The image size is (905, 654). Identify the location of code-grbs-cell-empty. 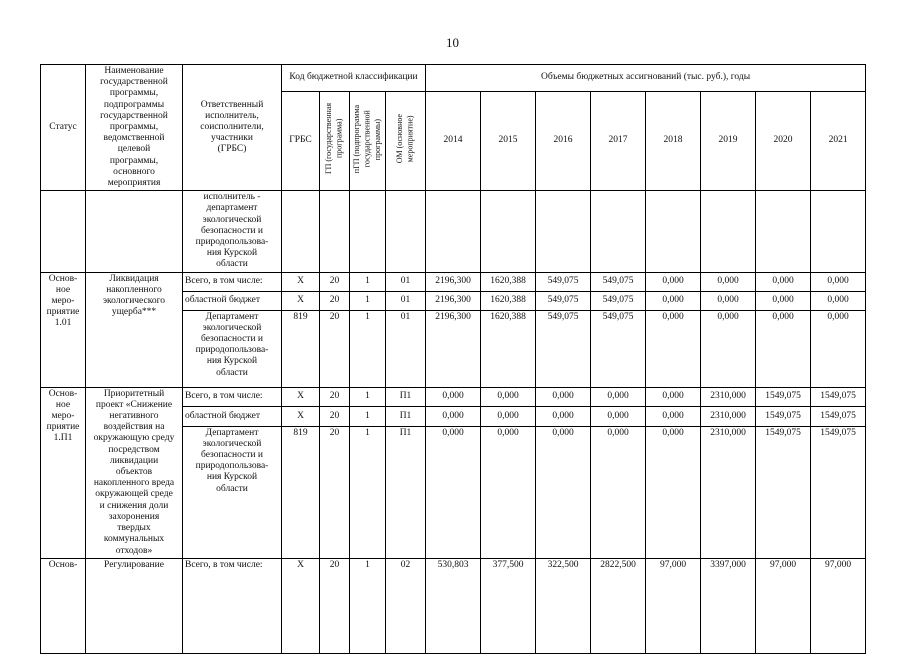
(300, 231).